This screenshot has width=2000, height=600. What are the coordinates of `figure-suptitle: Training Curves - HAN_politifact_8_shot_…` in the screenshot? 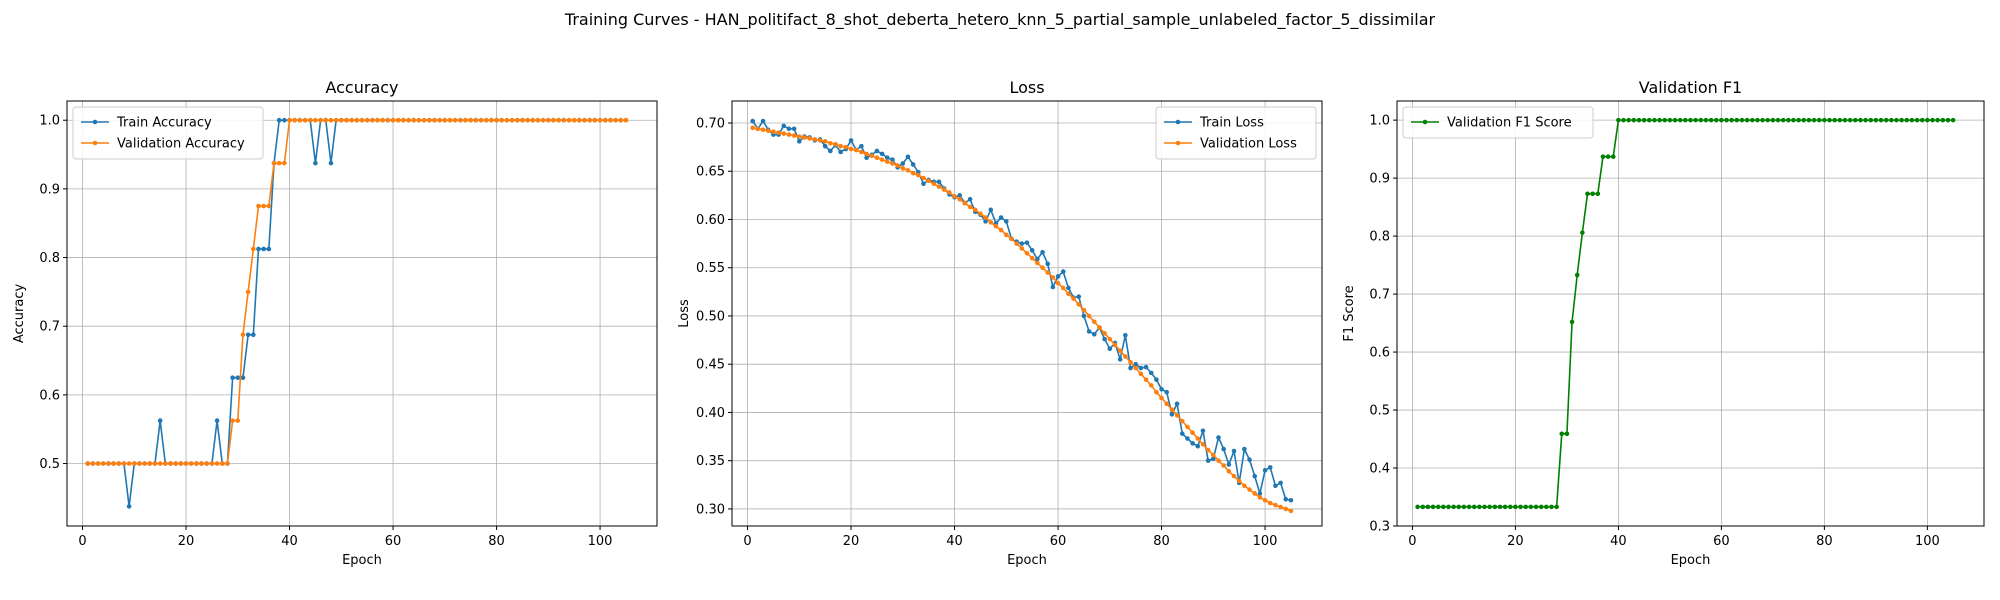 It's located at (1000, 20).